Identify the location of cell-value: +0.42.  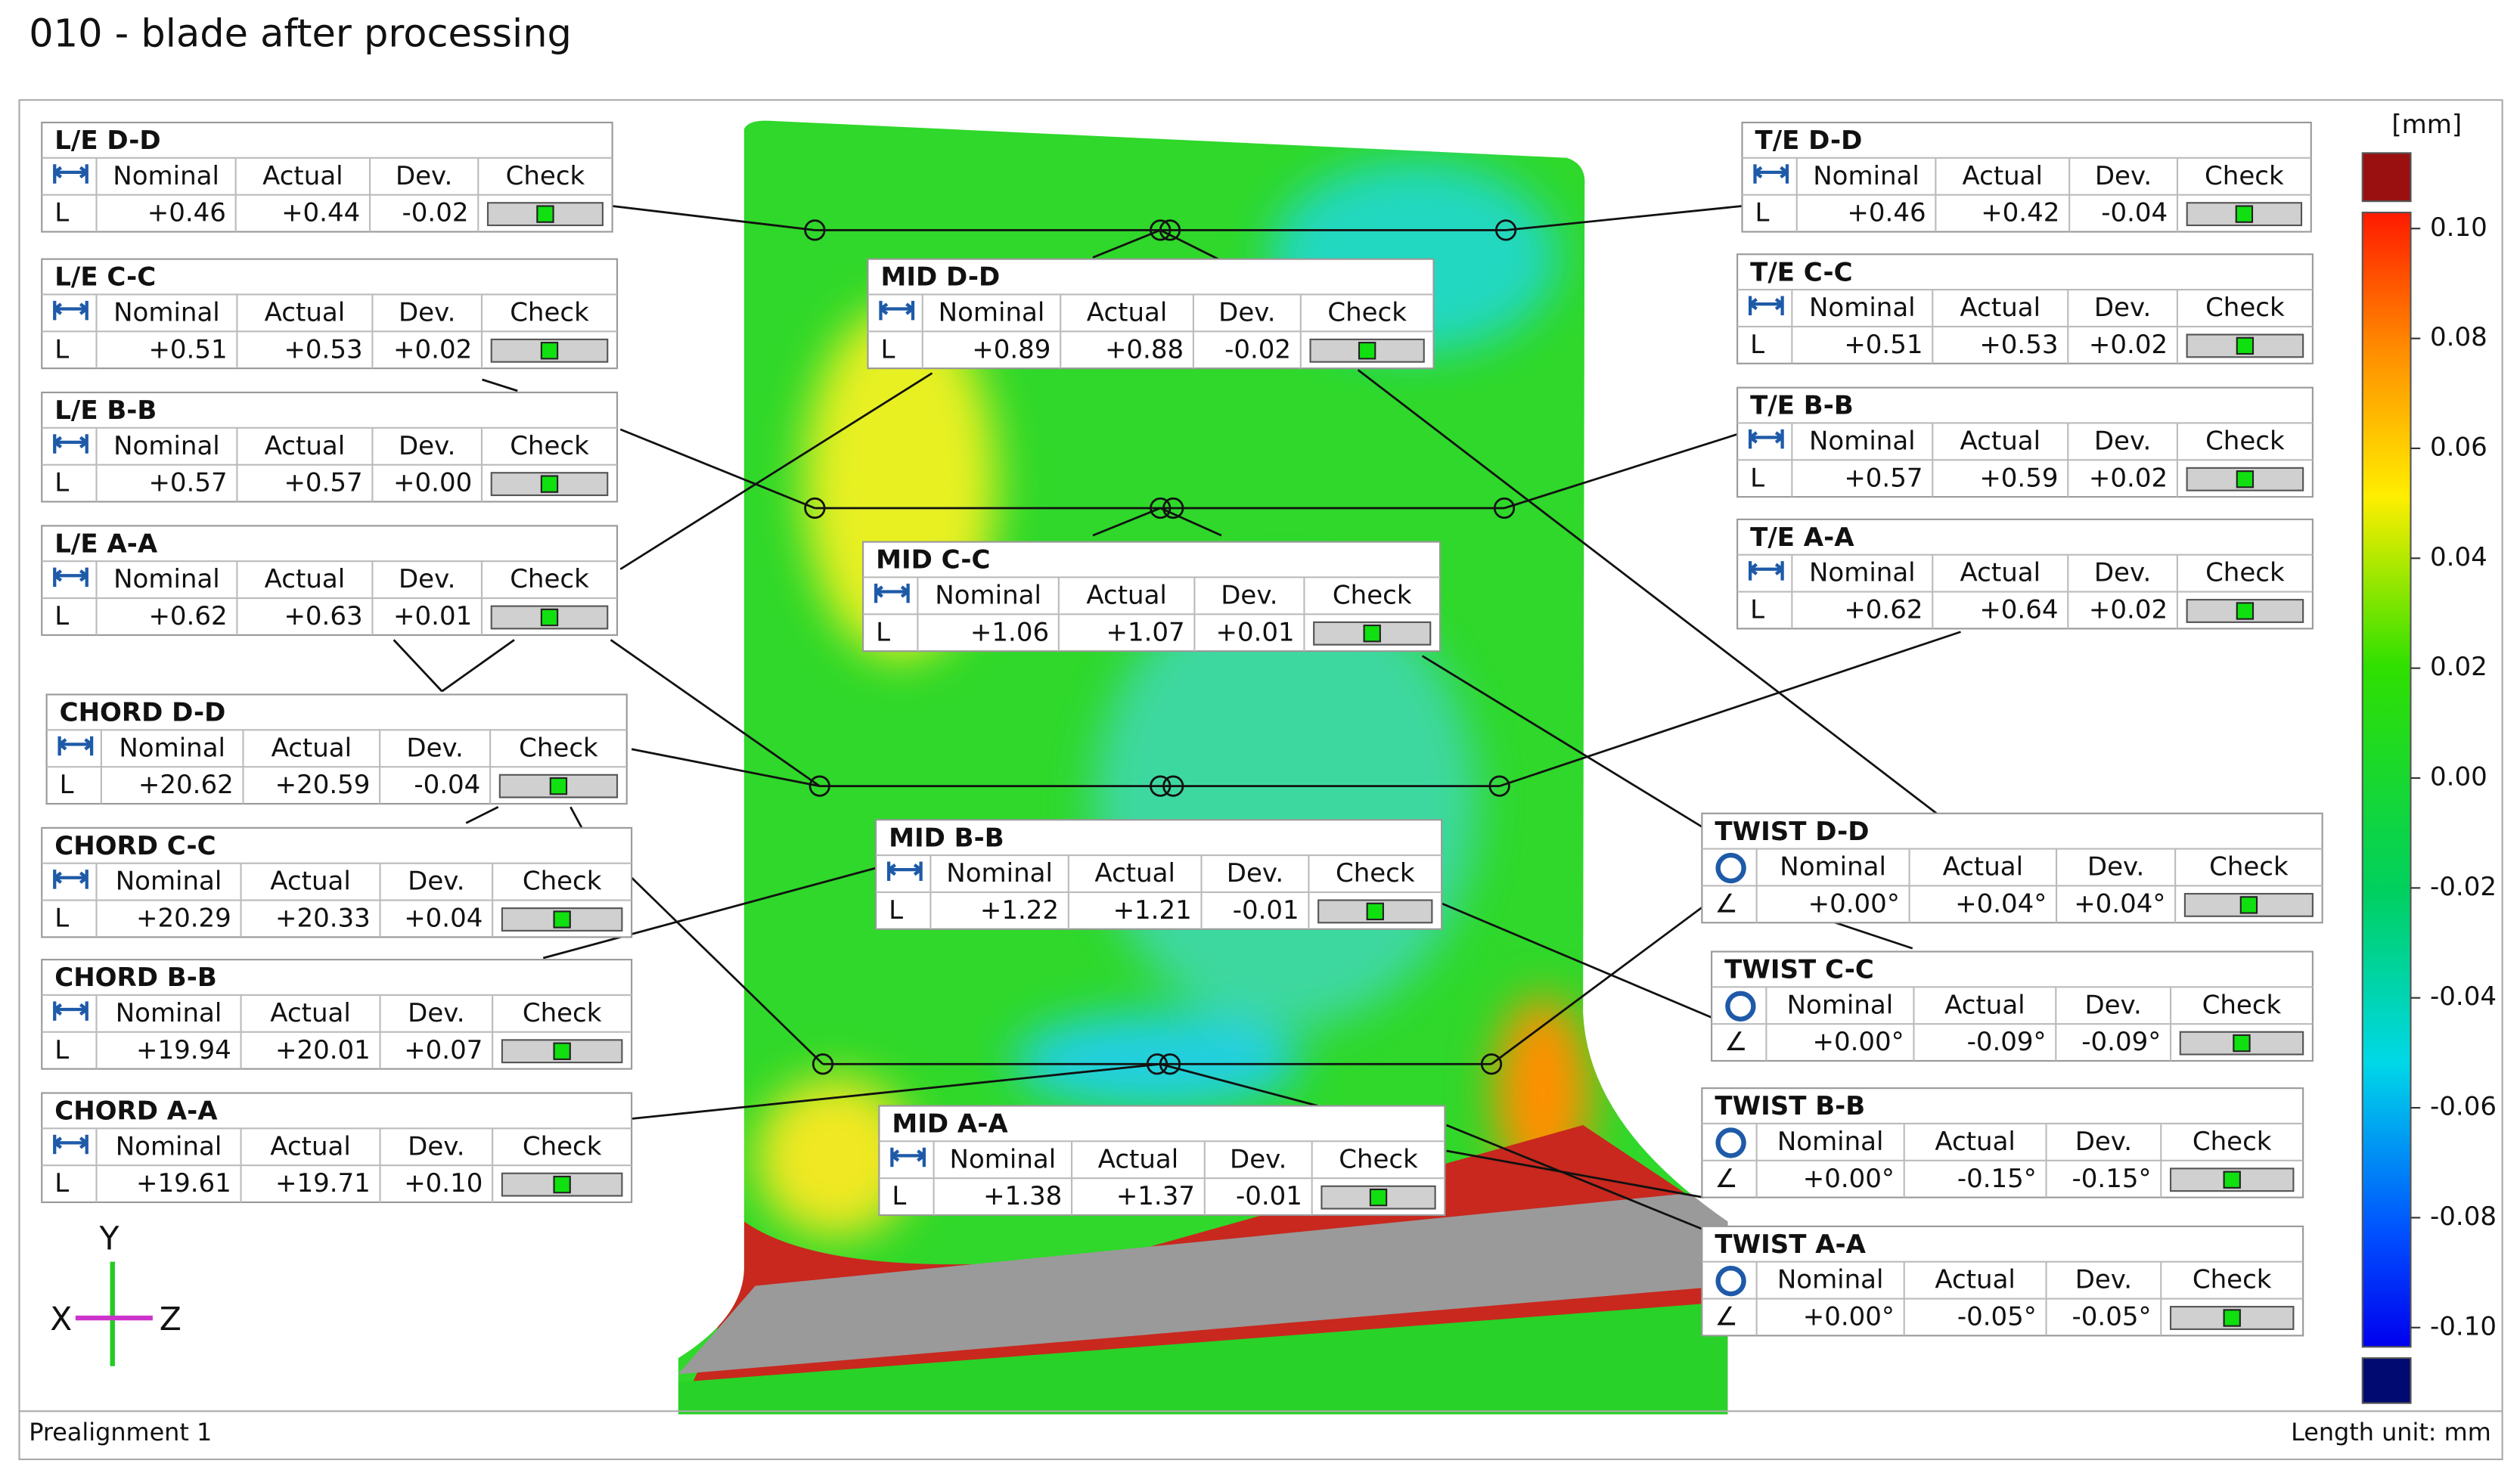
(2020, 213).